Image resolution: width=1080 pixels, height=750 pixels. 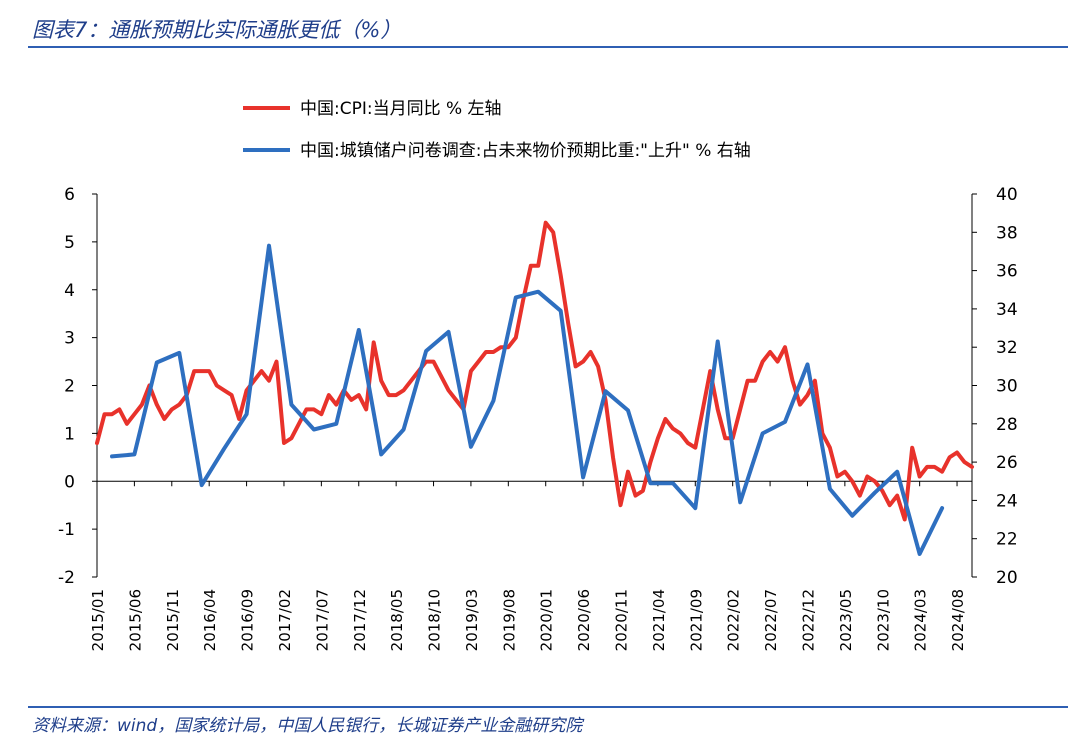 I want to click on left-tick-label: 0, so click(x=69, y=482).